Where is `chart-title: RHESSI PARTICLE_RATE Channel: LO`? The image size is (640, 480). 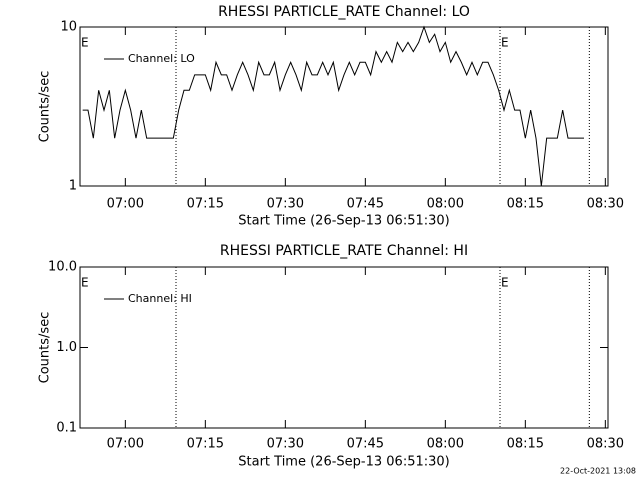
chart-title: RHESSI PARTICLE_RATE Channel: LO is located at coordinates (344, 12).